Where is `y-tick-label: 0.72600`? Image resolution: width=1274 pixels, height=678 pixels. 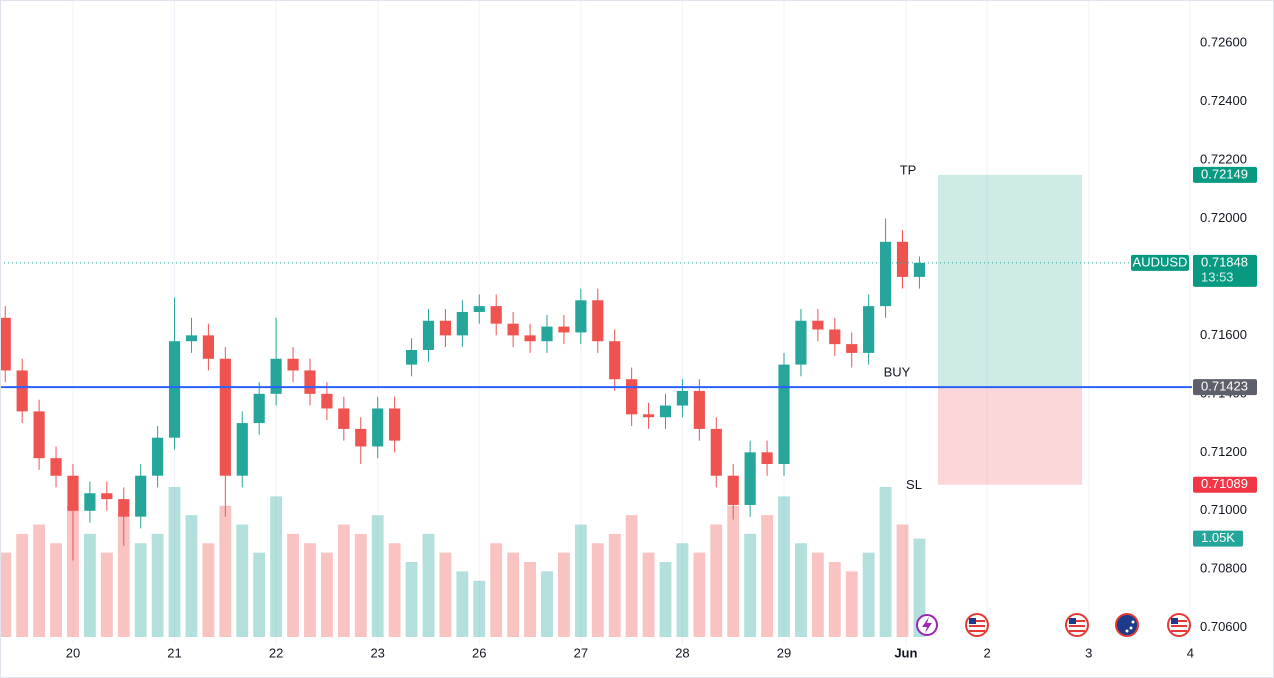
y-tick-label: 0.72600 is located at coordinates (1223, 41).